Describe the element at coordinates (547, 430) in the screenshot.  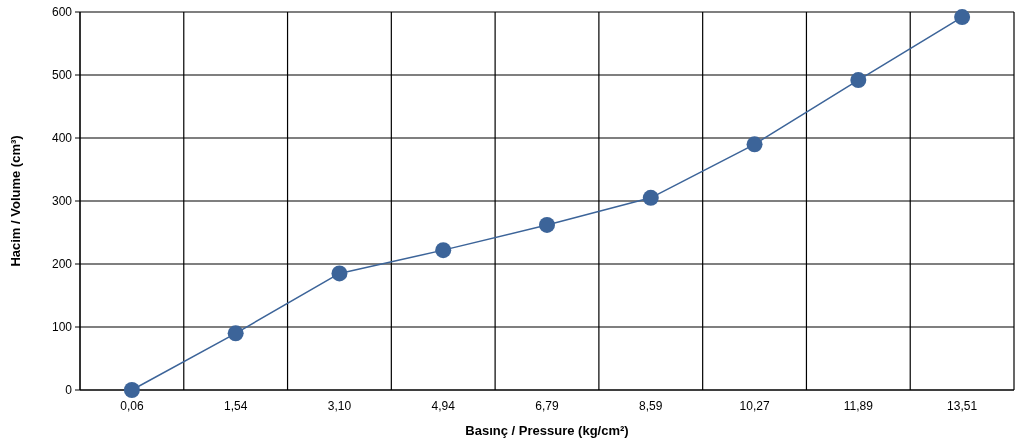
I see `x-axis-title: Basınç / Pressure (kg/cm²)` at that location.